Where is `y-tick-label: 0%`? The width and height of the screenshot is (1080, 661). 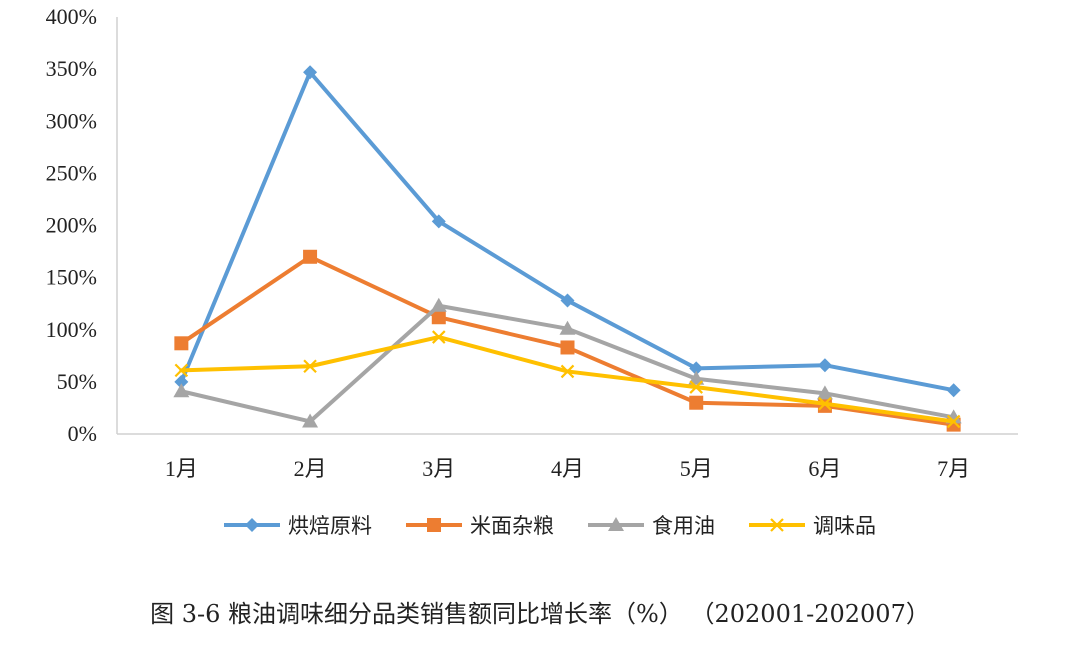 y-tick-label: 0% is located at coordinates (82, 433).